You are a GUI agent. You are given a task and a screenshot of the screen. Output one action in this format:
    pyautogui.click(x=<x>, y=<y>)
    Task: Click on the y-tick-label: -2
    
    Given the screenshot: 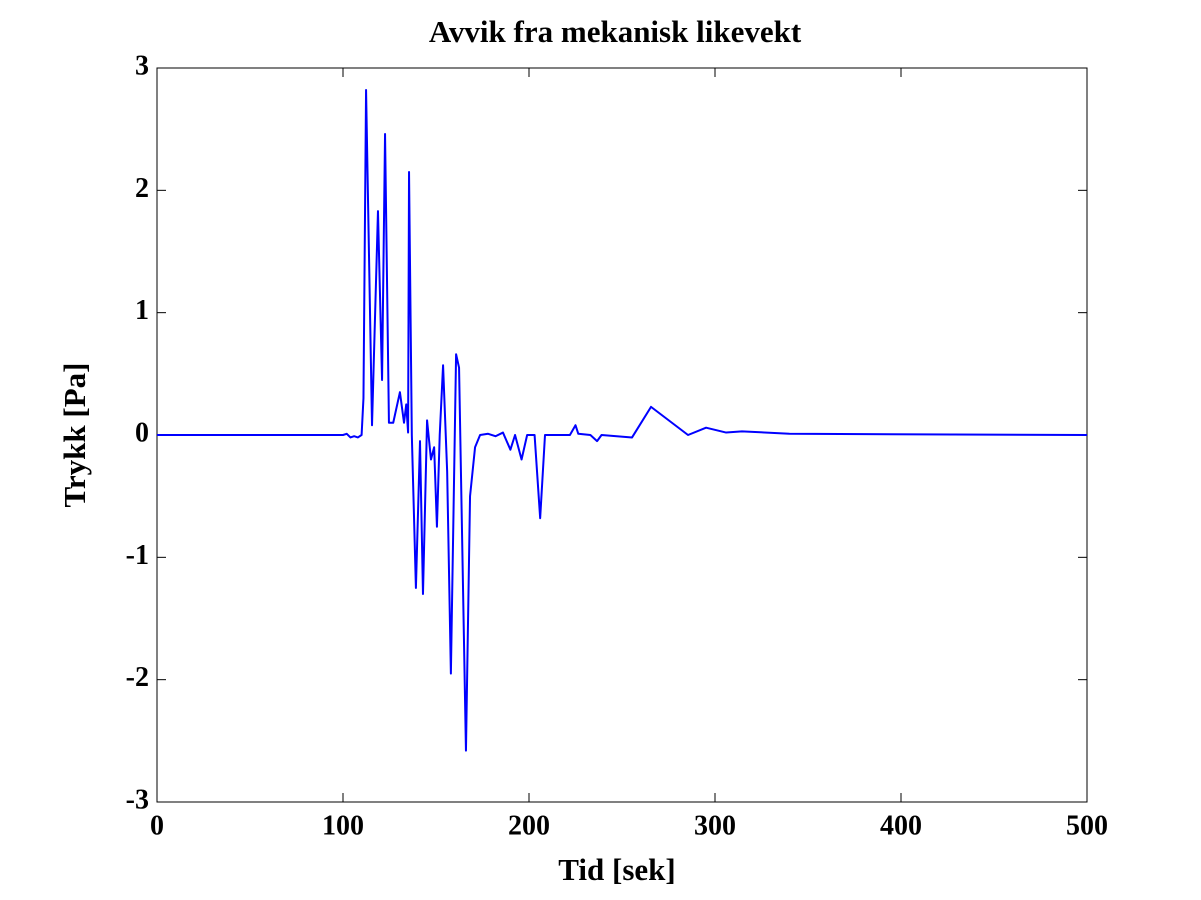 What is the action you would take?
    pyautogui.click(x=137, y=677)
    